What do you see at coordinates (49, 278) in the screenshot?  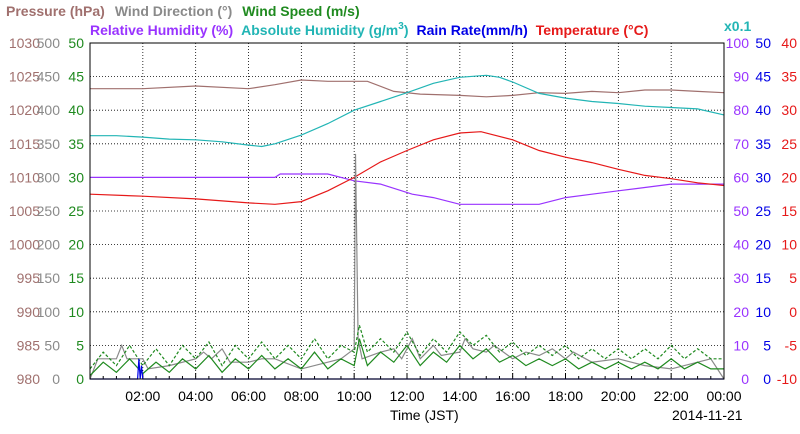 I see `y-tick-label-wind_direction: 150` at bounding box center [49, 278].